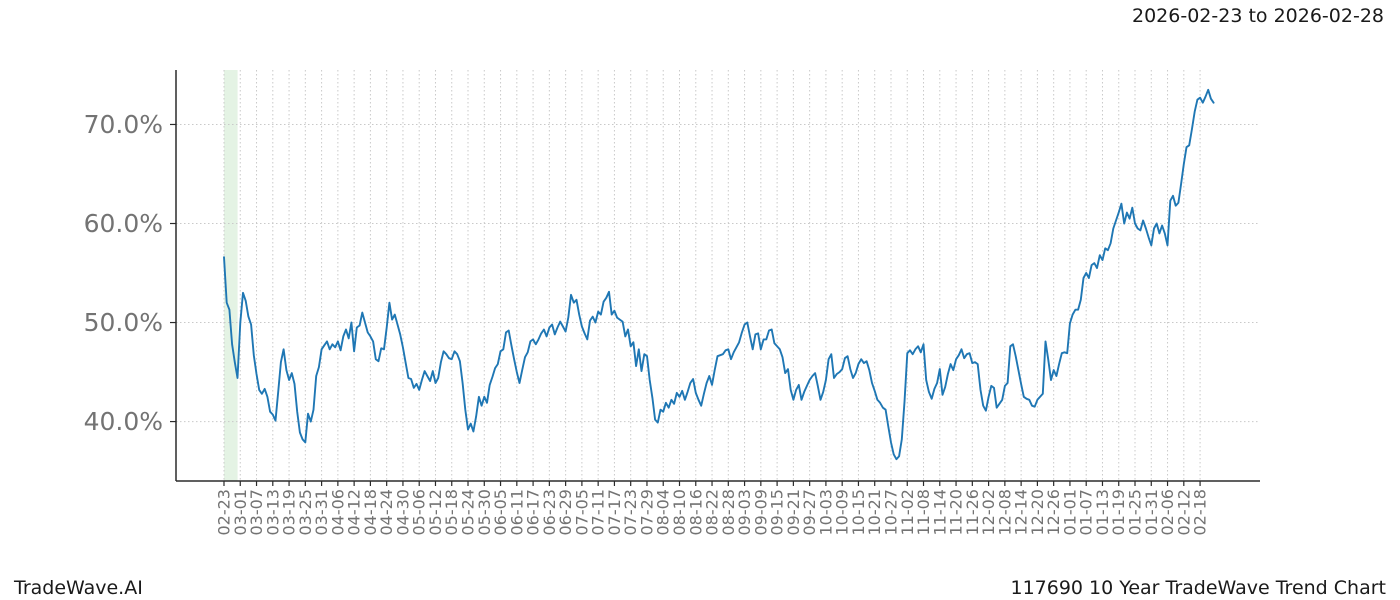  Describe the element at coordinates (1102, 512) in the screenshot. I see `x-tick-label: 01-13` at that location.